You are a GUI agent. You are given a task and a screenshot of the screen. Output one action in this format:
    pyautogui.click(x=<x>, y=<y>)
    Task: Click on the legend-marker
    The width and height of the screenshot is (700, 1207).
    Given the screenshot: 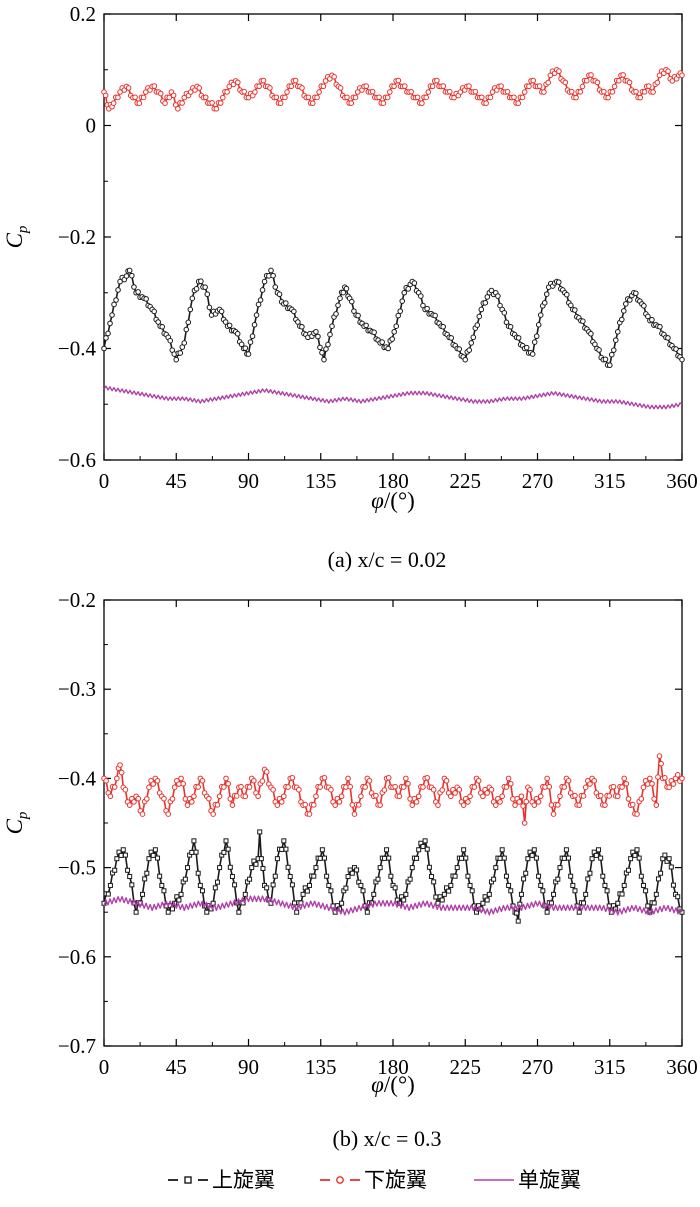 What is the action you would take?
    pyautogui.click(x=340, y=1180)
    